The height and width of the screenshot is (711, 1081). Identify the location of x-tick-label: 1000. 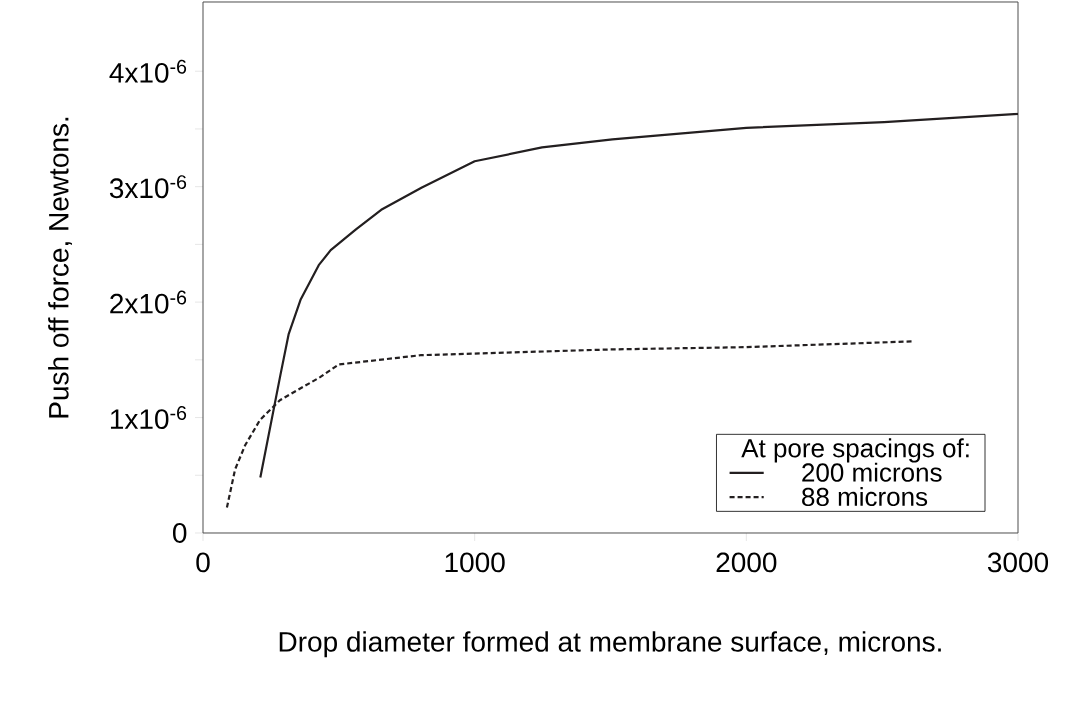
(475, 562).